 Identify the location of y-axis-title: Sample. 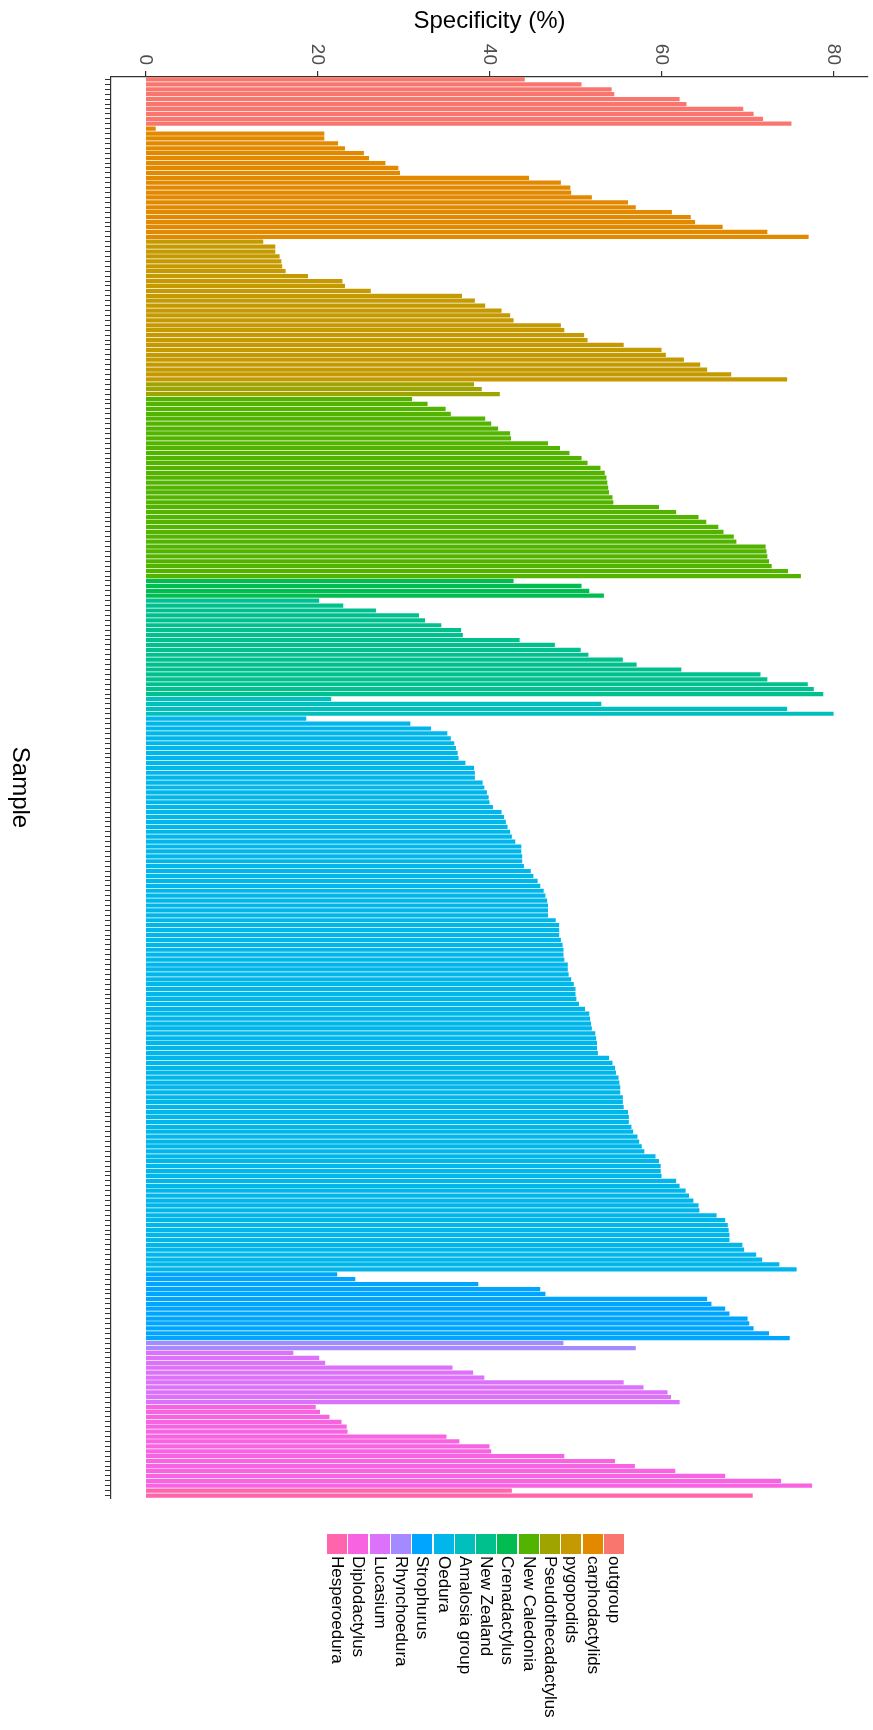
(22, 787).